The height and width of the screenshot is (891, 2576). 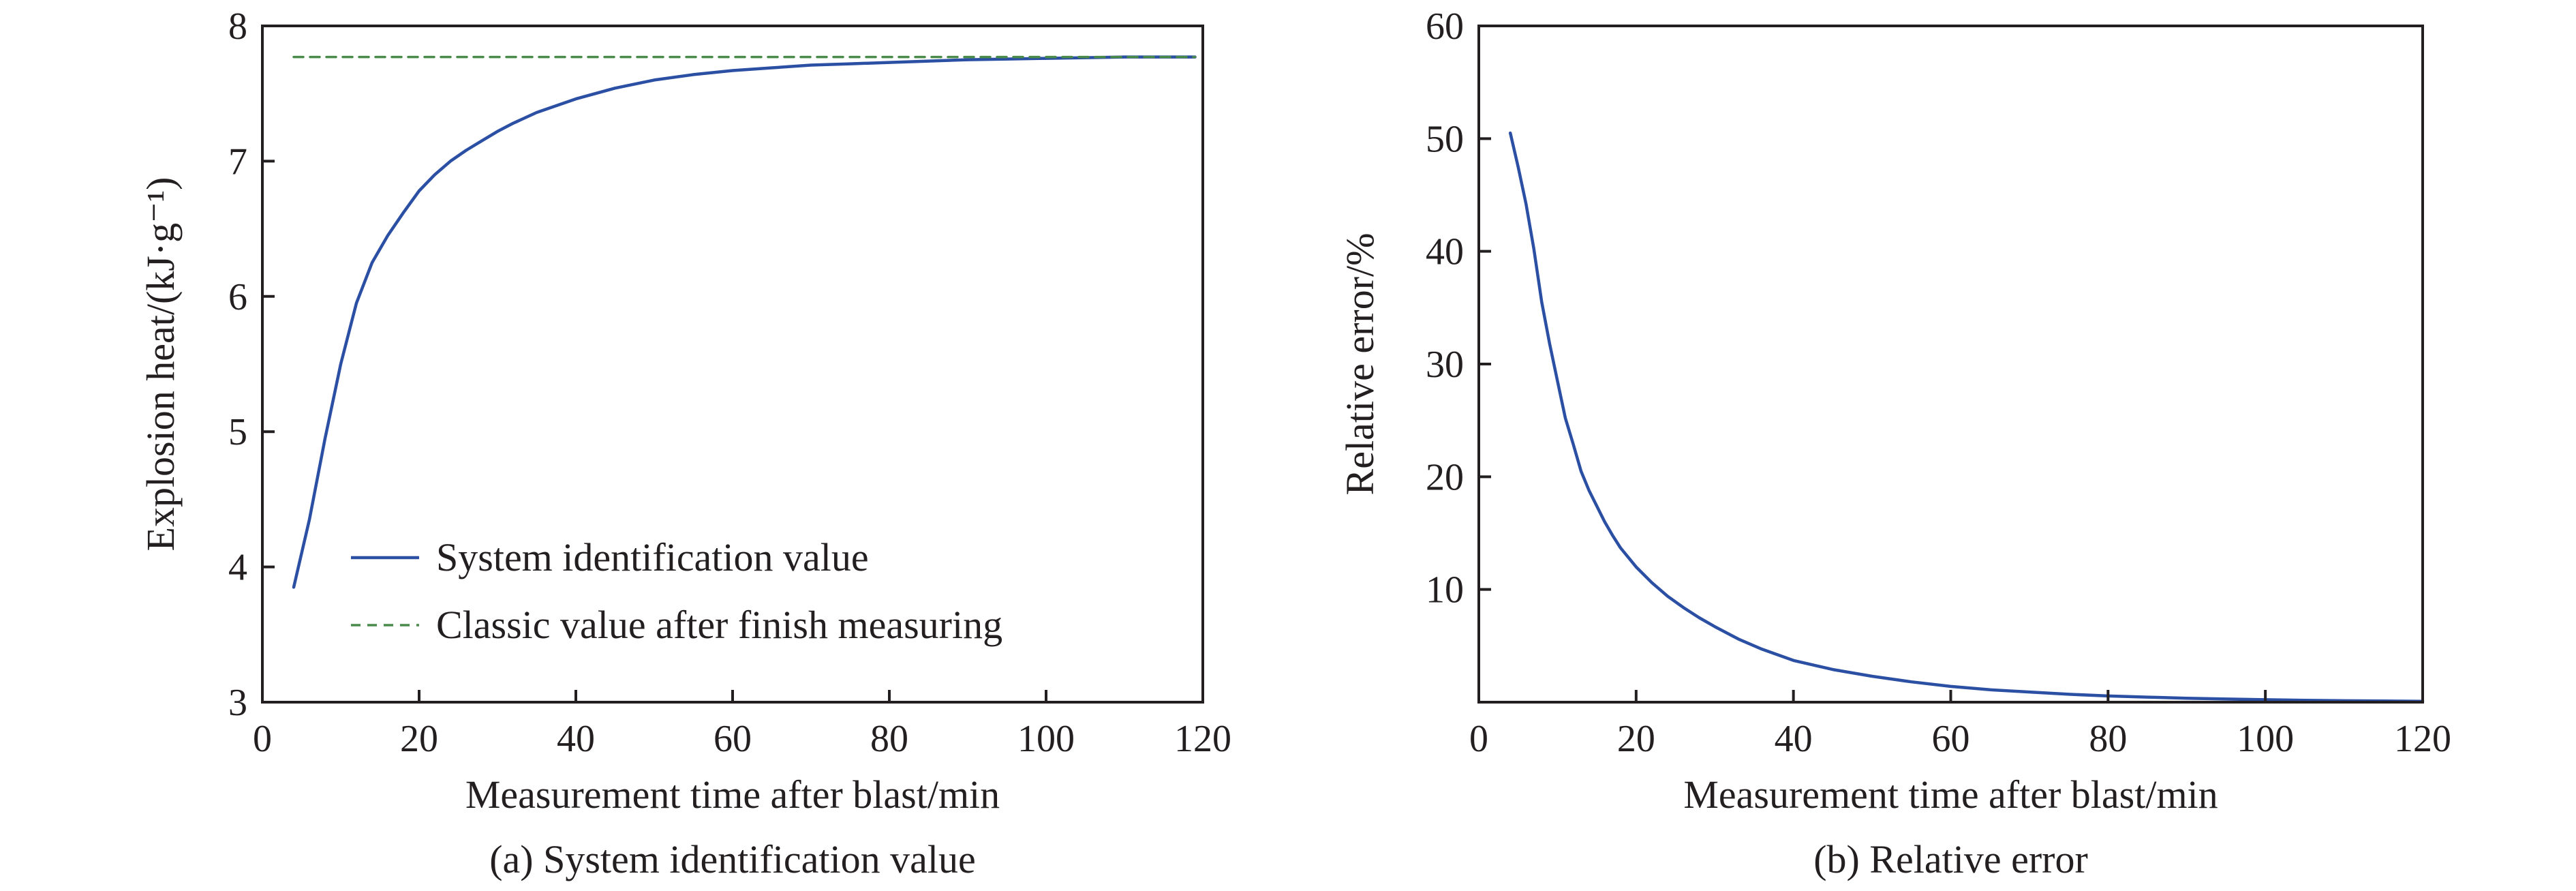 What do you see at coordinates (237, 161) in the screenshot?
I see `y-tick-label: 7` at bounding box center [237, 161].